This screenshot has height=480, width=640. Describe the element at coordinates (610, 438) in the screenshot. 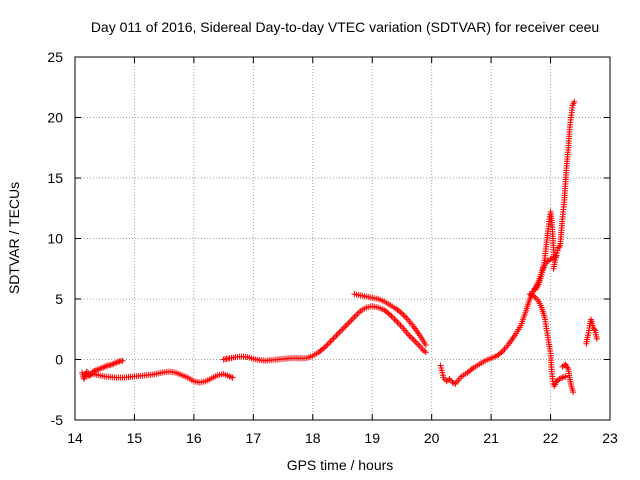

I see `x-tick-label: 23` at that location.